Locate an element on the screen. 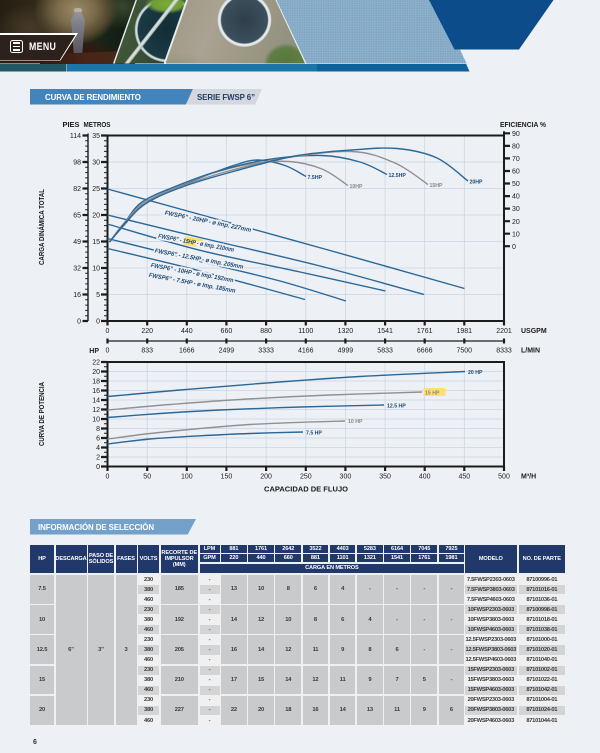 The height and width of the screenshot is (753, 600). svg-text: 12.5HP is located at coordinates (398, 176).